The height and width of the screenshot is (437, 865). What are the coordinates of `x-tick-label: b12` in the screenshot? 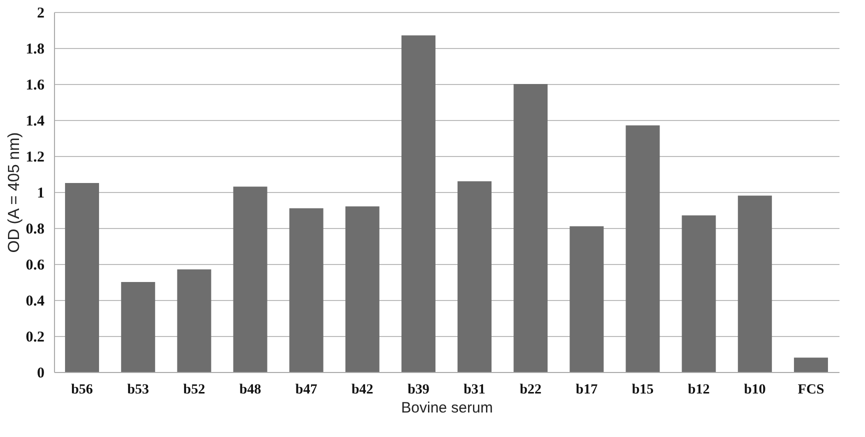 It's located at (699, 390).